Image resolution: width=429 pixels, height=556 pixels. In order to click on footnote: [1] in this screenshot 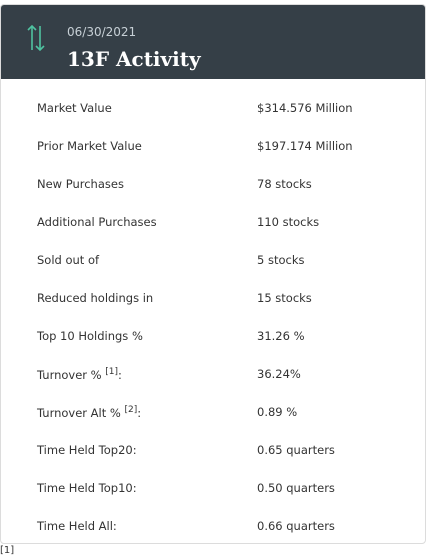, I will do `click(7, 550)`.